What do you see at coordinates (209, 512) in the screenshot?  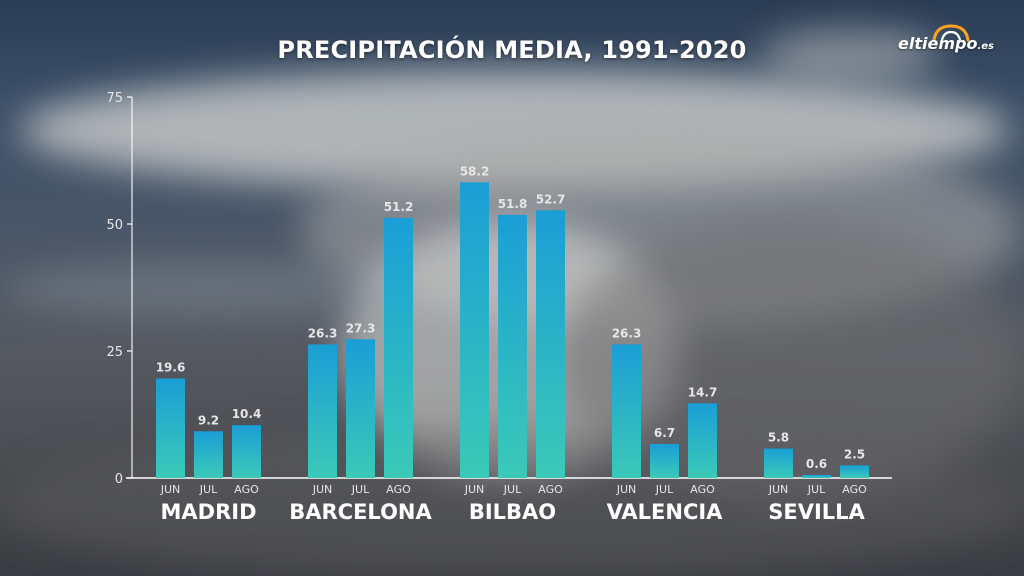 I see `city-label: MADRID` at bounding box center [209, 512].